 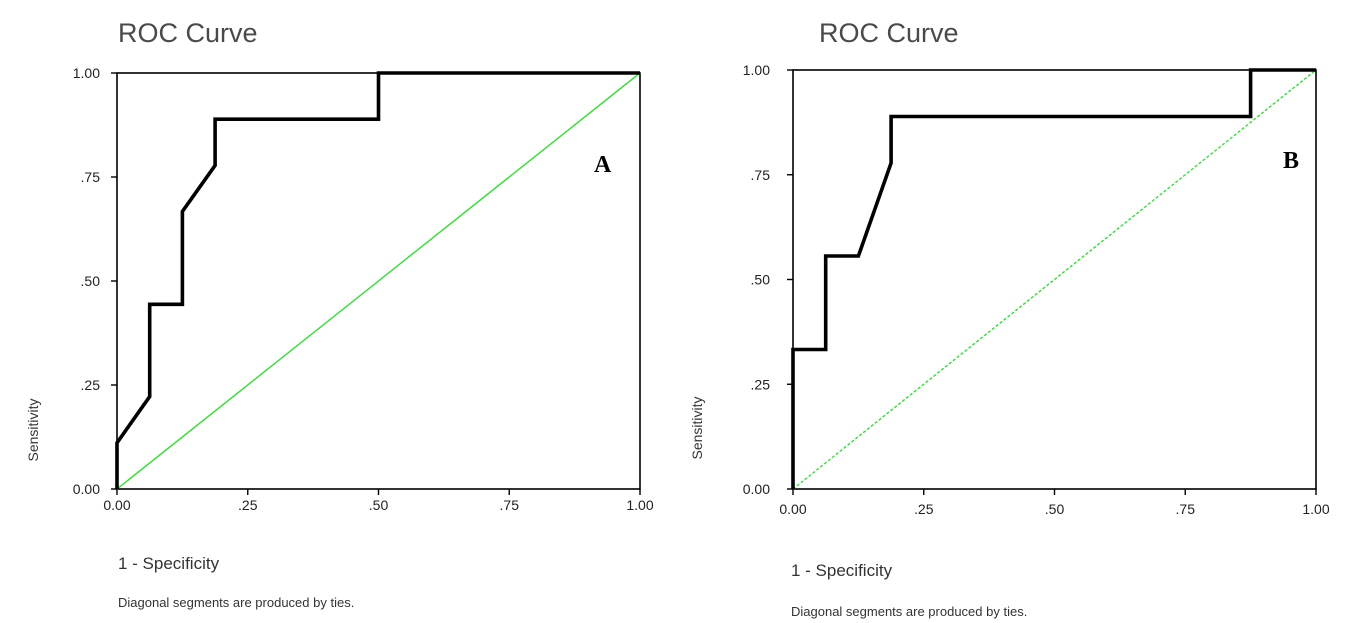 What do you see at coordinates (603, 165) in the screenshot?
I see `panel-letter: A` at bounding box center [603, 165].